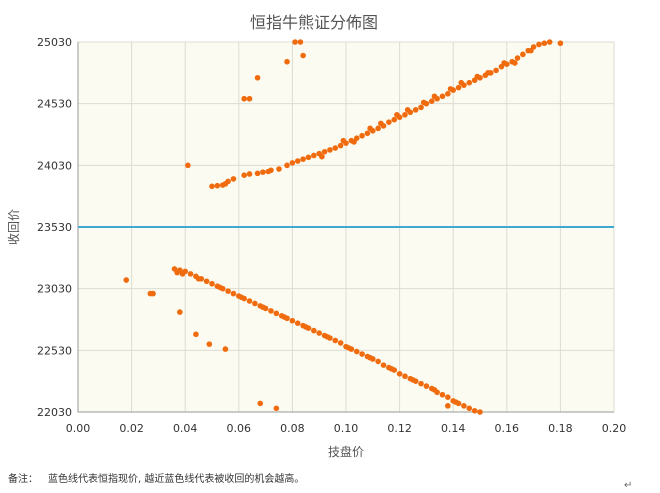  Describe the element at coordinates (292, 428) in the screenshot. I see `x-tick-label: 0.08` at that location.